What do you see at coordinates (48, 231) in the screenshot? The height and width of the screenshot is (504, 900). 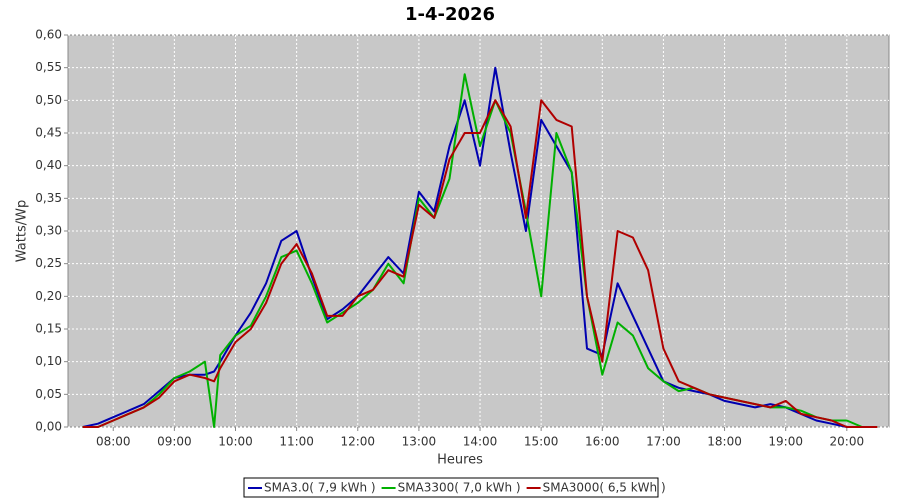 I see `y-tick-label: 0,30` at bounding box center [48, 231].